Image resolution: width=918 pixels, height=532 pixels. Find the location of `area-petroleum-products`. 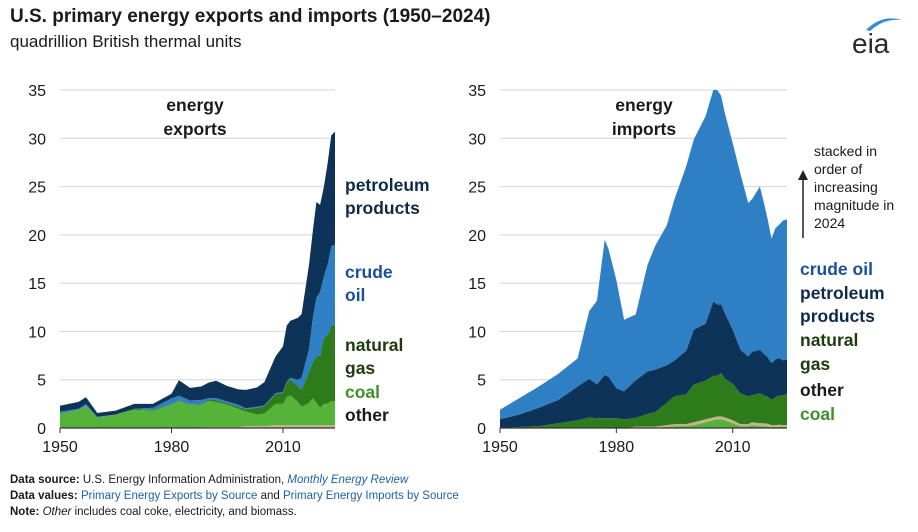

area-petroleum-products is located at coordinates (643, 364).